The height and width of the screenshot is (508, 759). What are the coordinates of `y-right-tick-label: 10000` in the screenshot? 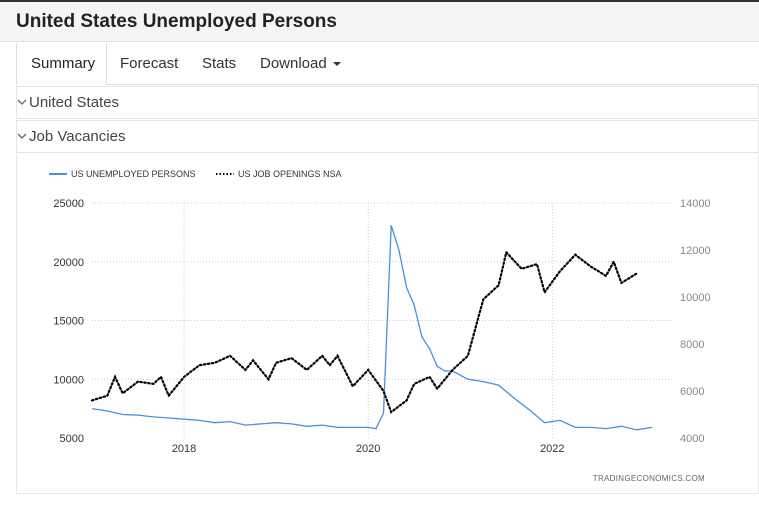 It's located at (695, 298).